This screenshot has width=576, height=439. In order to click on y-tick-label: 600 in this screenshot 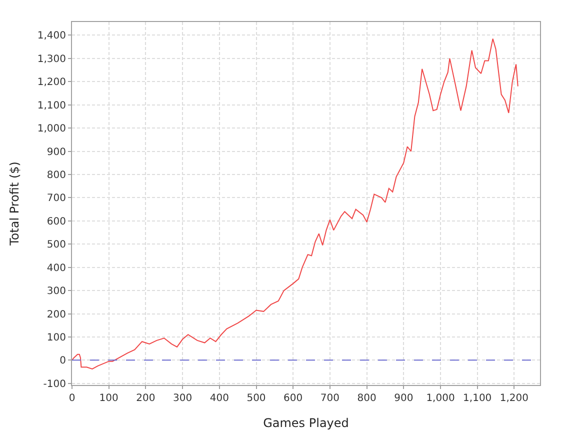, I will do `click(56, 222)`.